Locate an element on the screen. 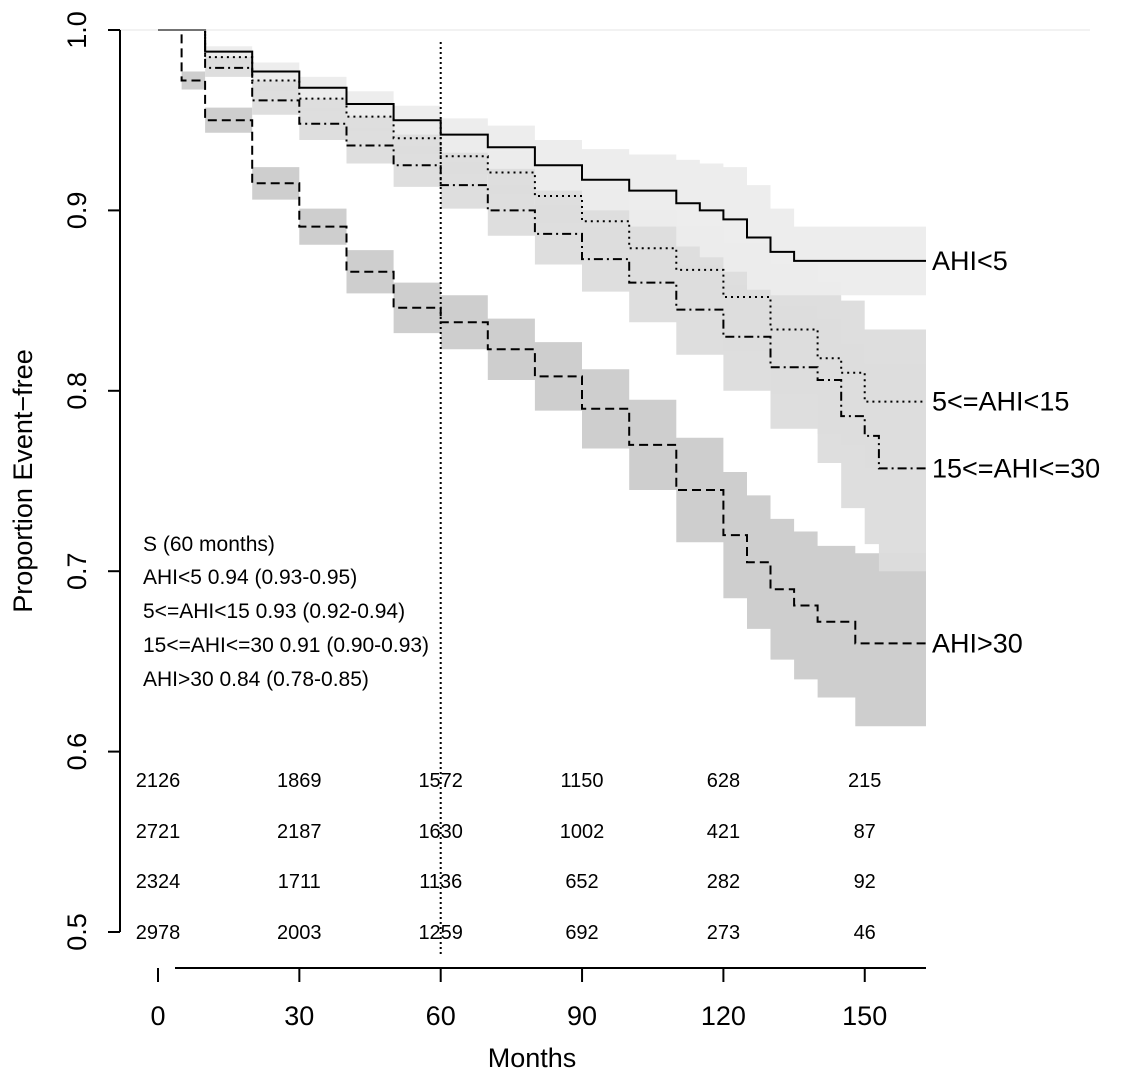  x-tick-label: 0 is located at coordinates (157, 1016).